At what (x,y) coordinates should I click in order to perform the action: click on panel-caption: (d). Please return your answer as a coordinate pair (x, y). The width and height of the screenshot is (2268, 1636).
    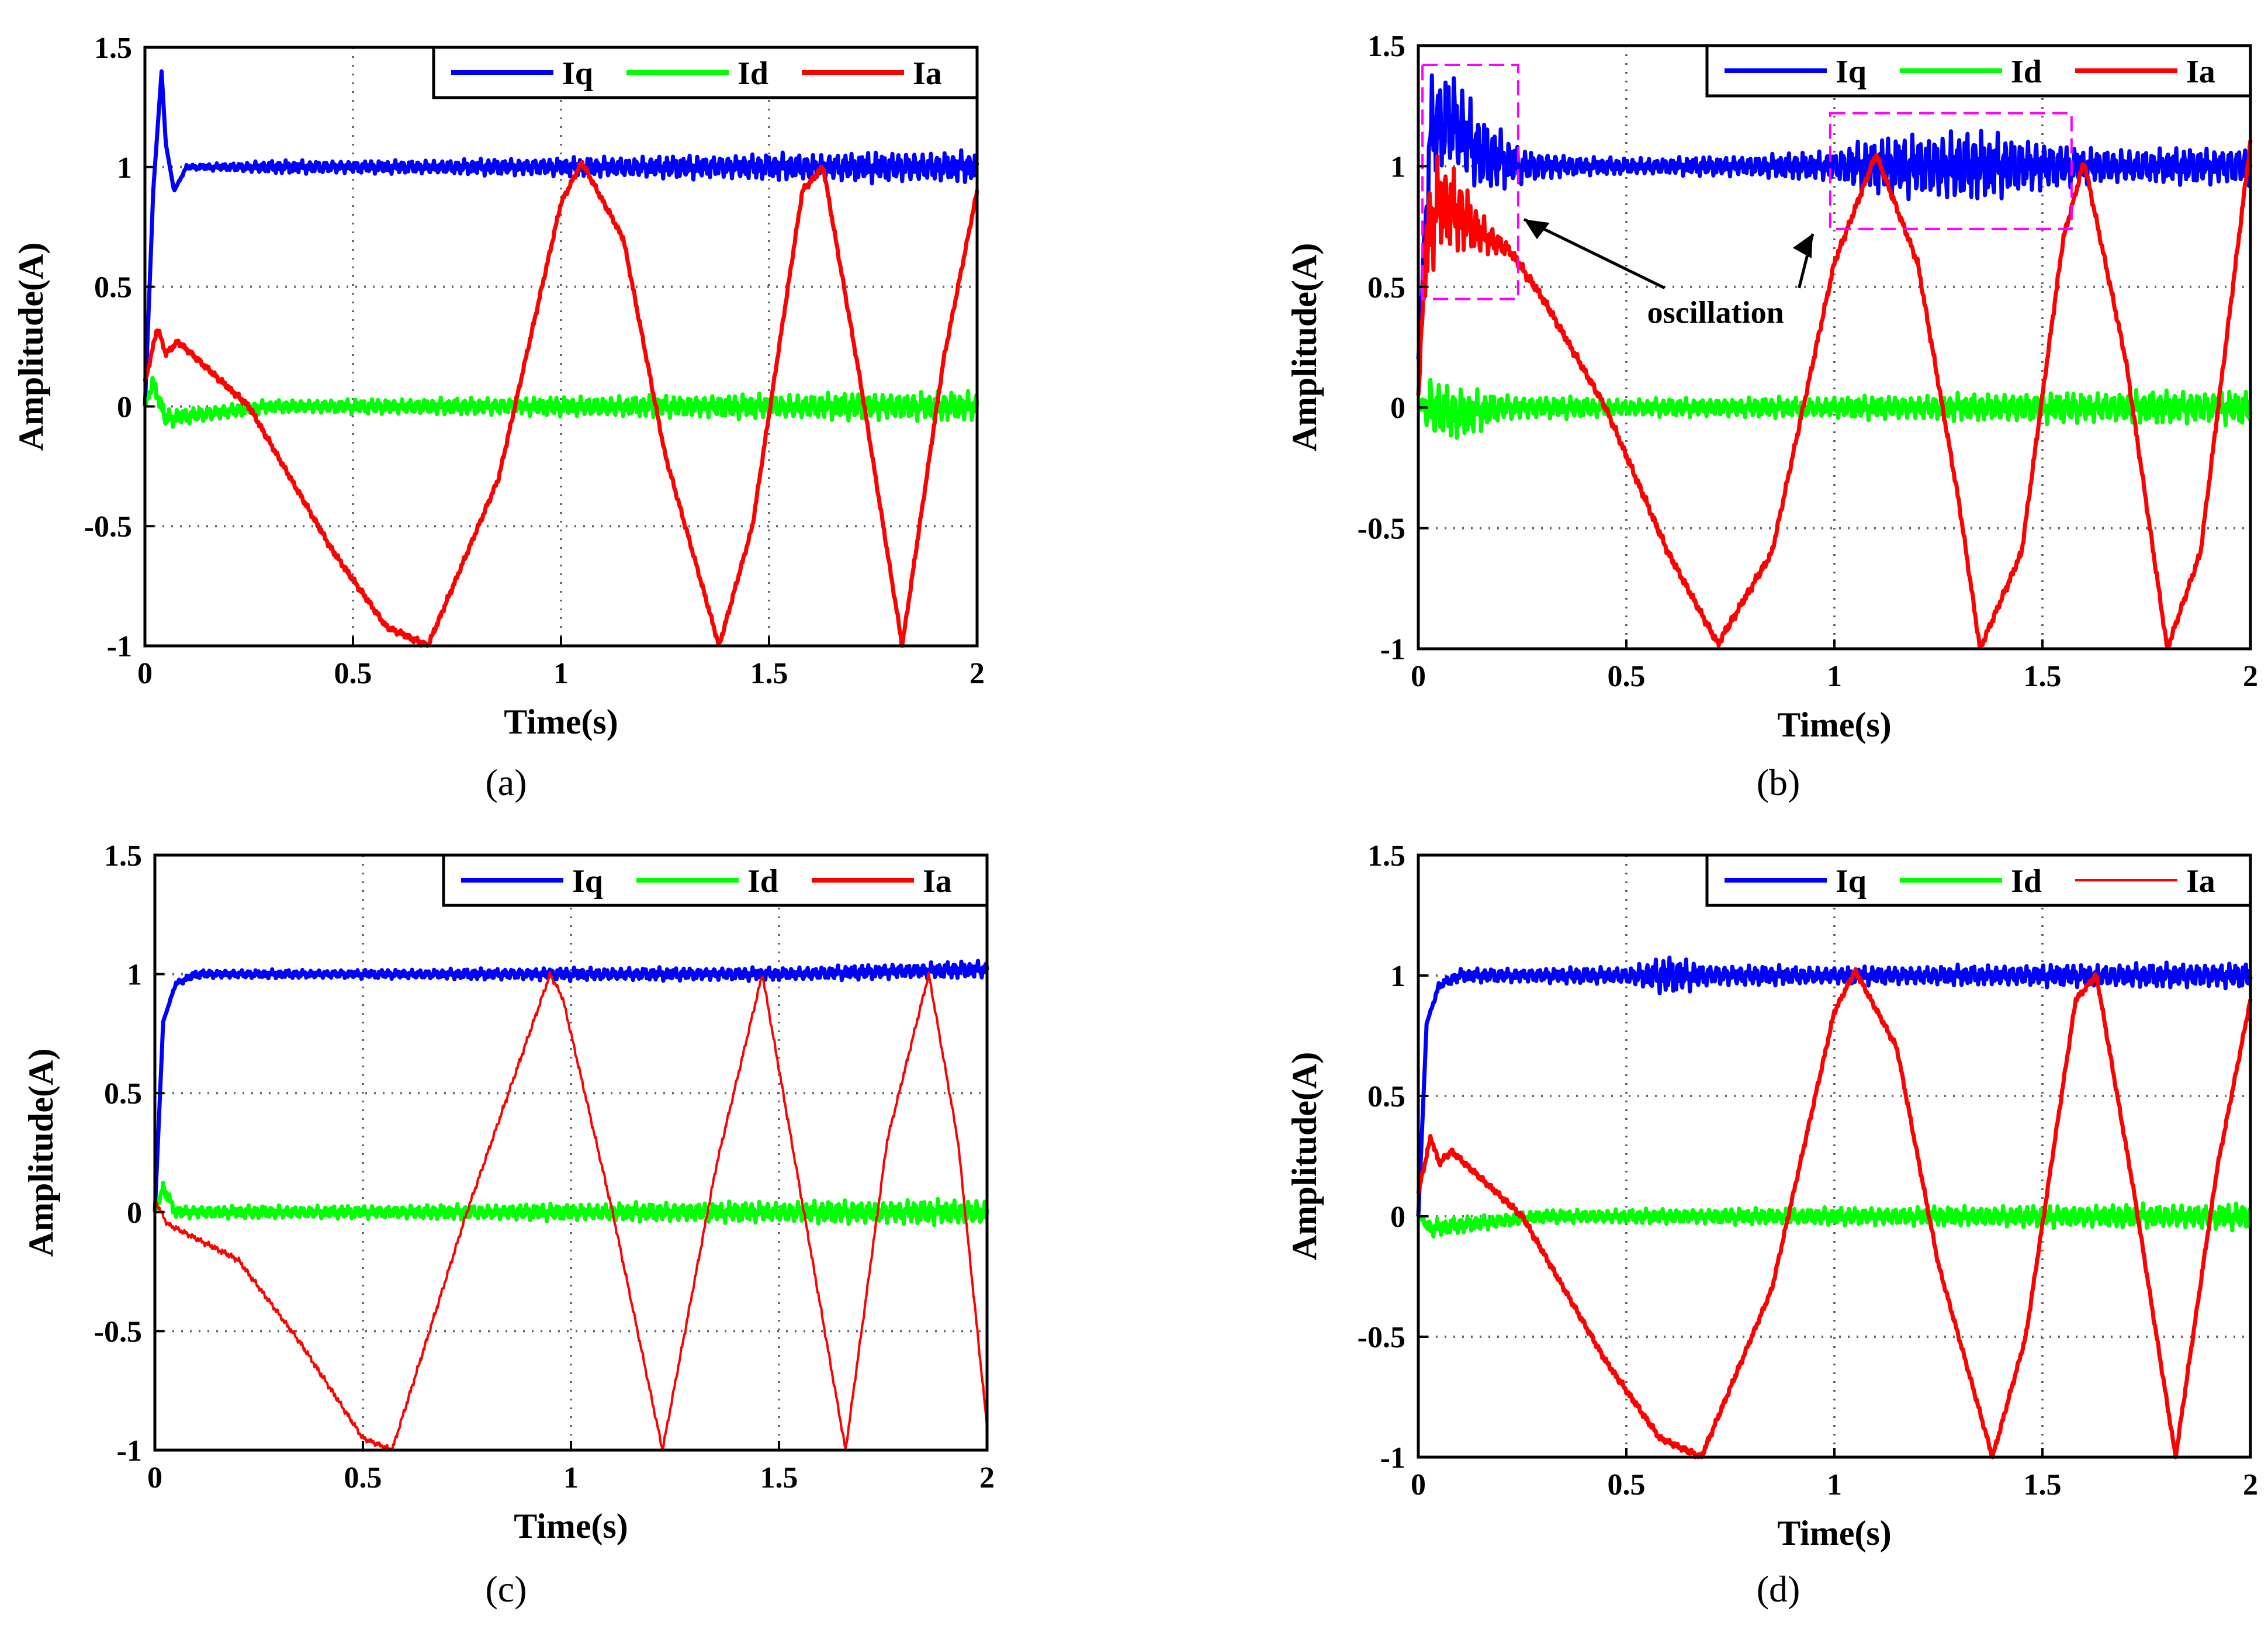
    Looking at the image, I should click on (1778, 1589).